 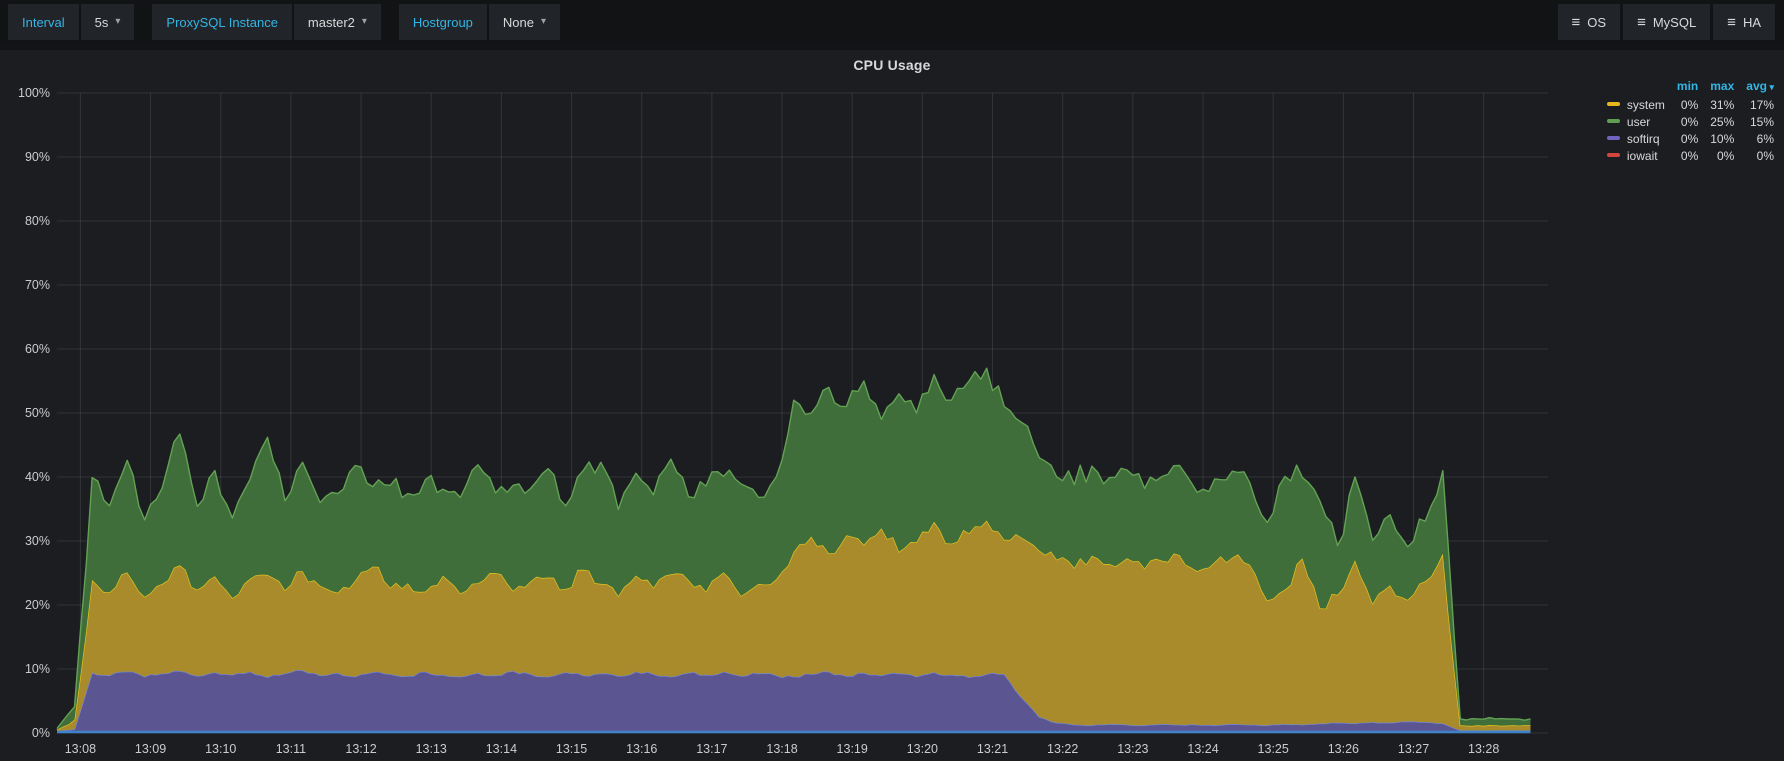 I want to click on legend-row-system: system 0% 31% 17%, so click(x=1691, y=104).